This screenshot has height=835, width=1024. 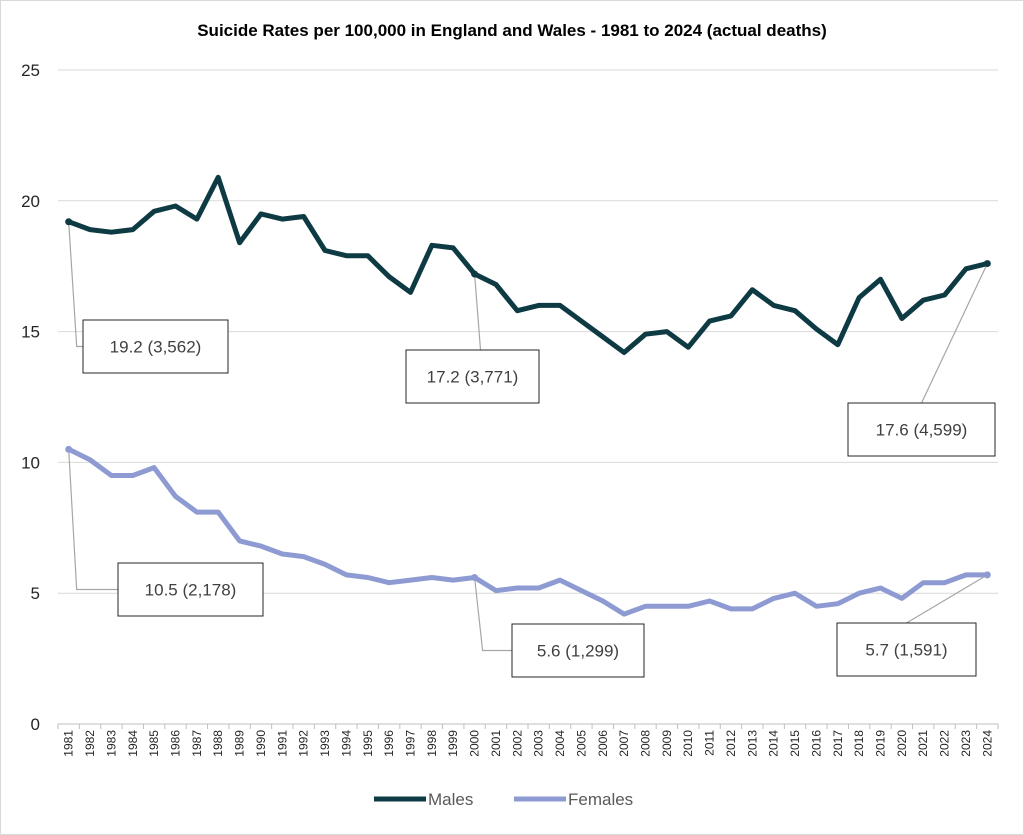 I want to click on x-tick-label: 2022, so click(x=945, y=743).